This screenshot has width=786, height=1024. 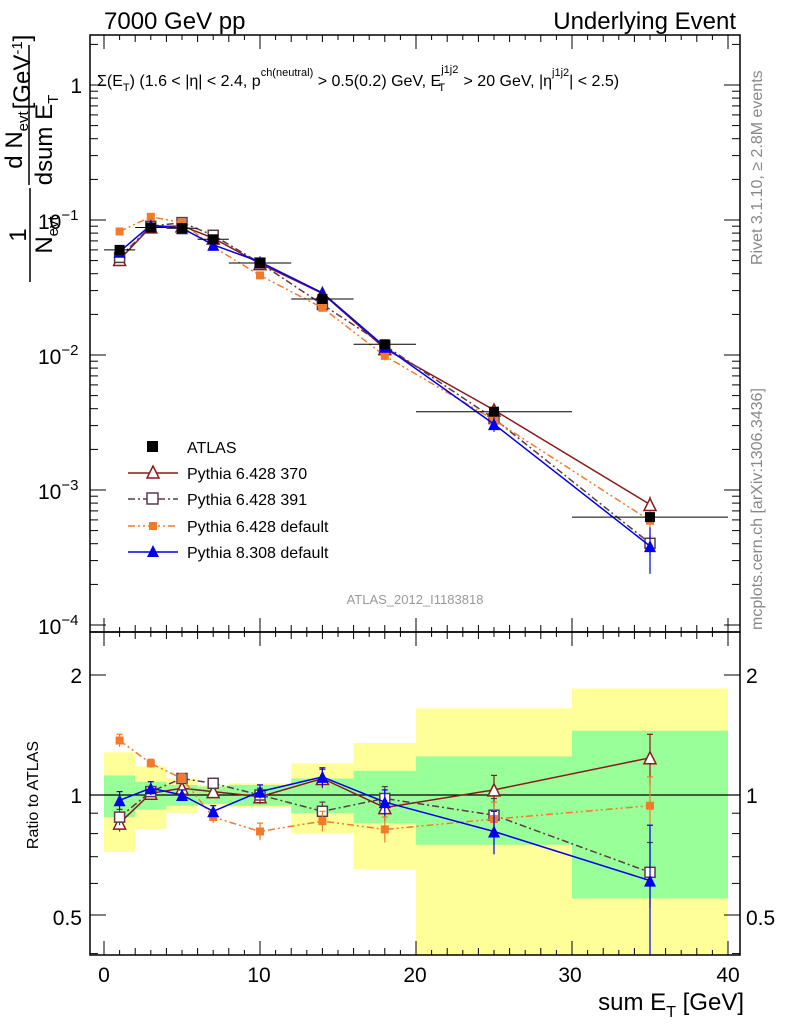 What do you see at coordinates (247, 474) in the screenshot?
I see `svg-text: Pythia 6.428 370` at bounding box center [247, 474].